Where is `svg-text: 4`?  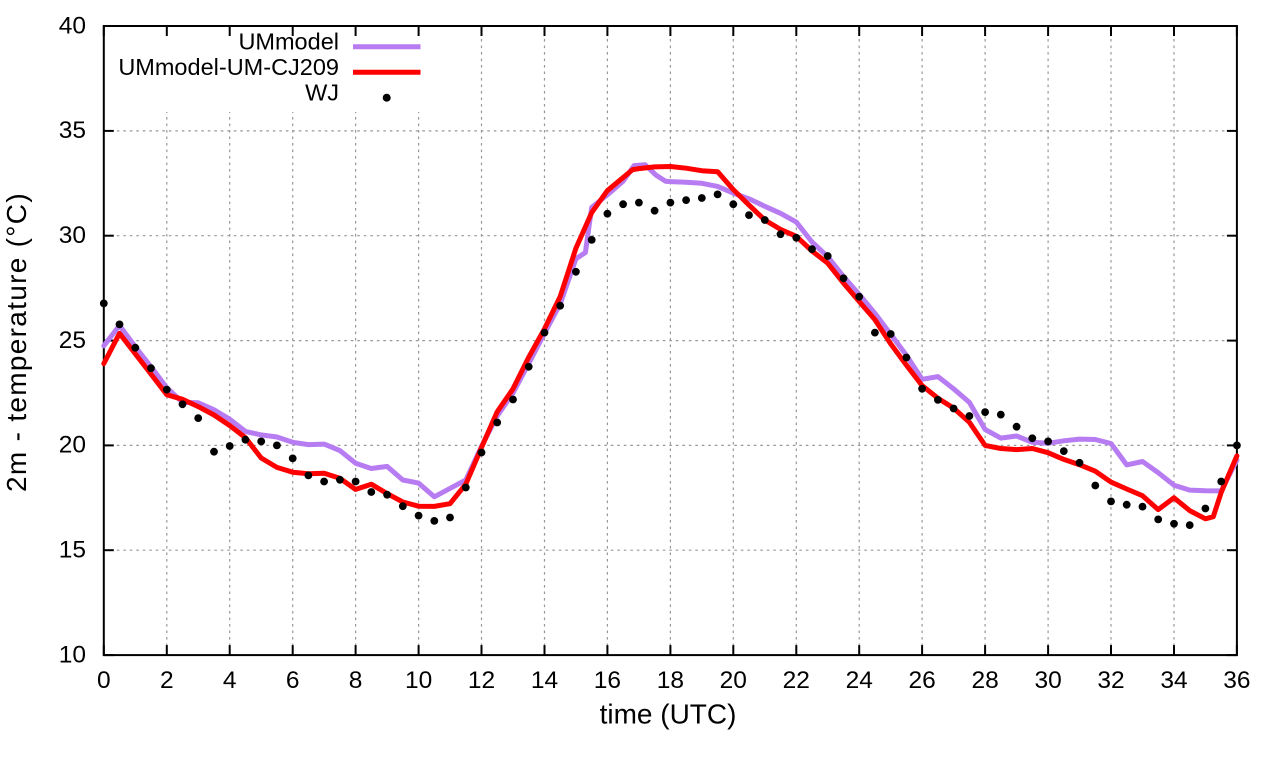
svg-text: 4 is located at coordinates (230, 680).